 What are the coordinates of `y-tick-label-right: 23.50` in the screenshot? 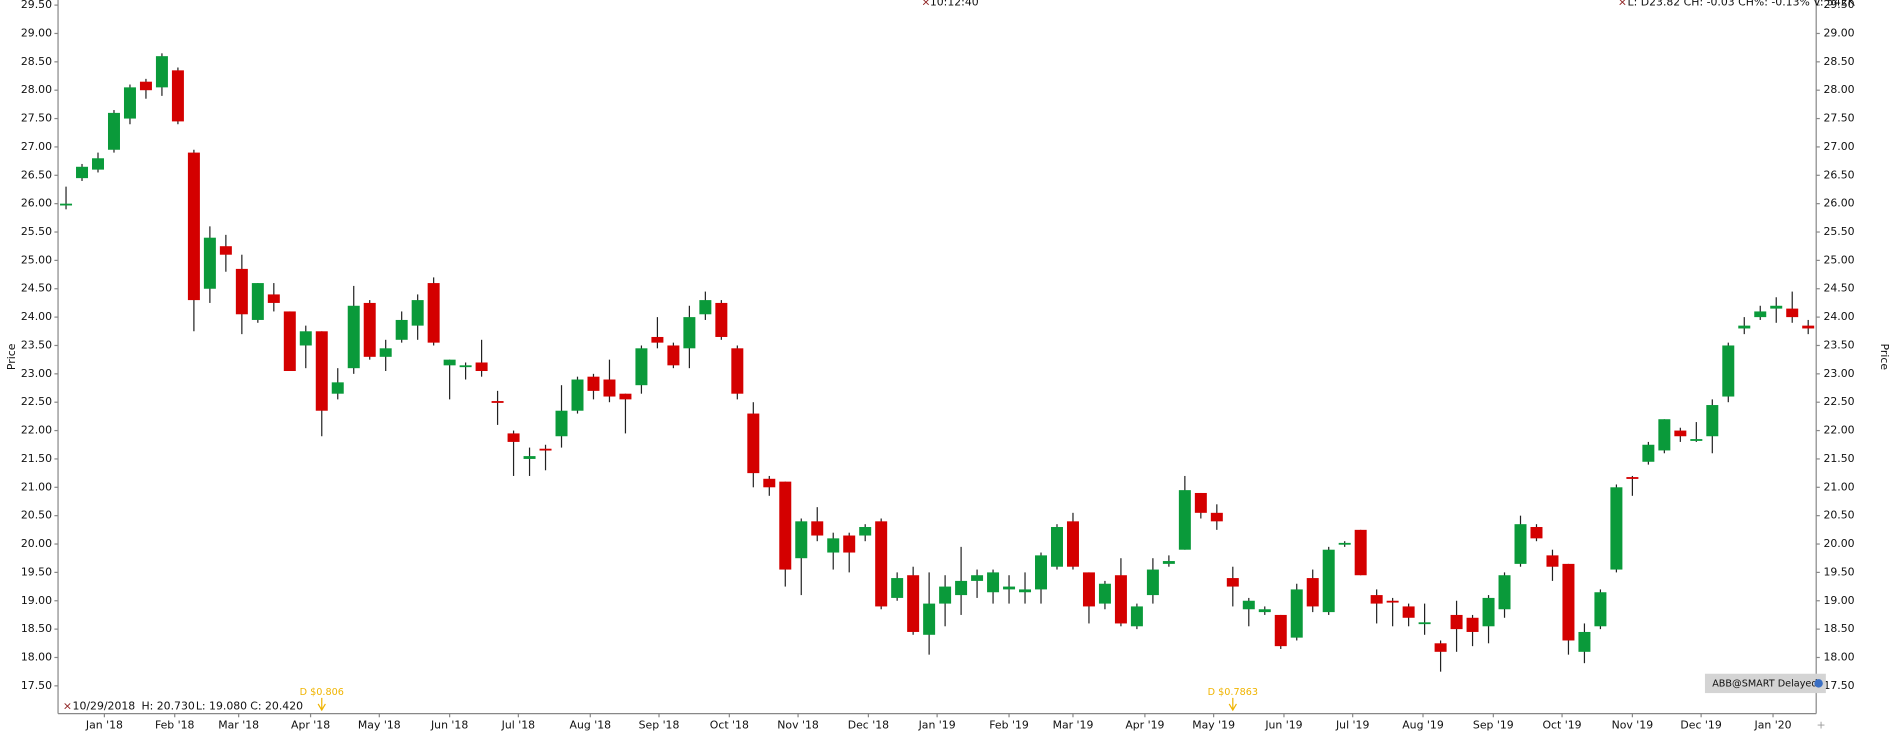 It's located at (1838, 344).